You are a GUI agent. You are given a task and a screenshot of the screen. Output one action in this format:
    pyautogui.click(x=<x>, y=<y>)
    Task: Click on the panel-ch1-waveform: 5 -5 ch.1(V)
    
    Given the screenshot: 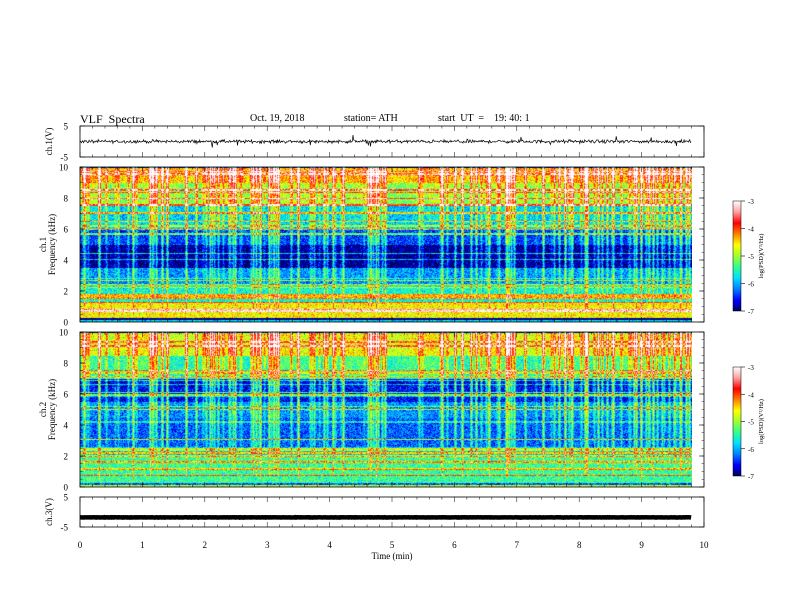 What is the action you would take?
    pyautogui.click(x=374, y=142)
    